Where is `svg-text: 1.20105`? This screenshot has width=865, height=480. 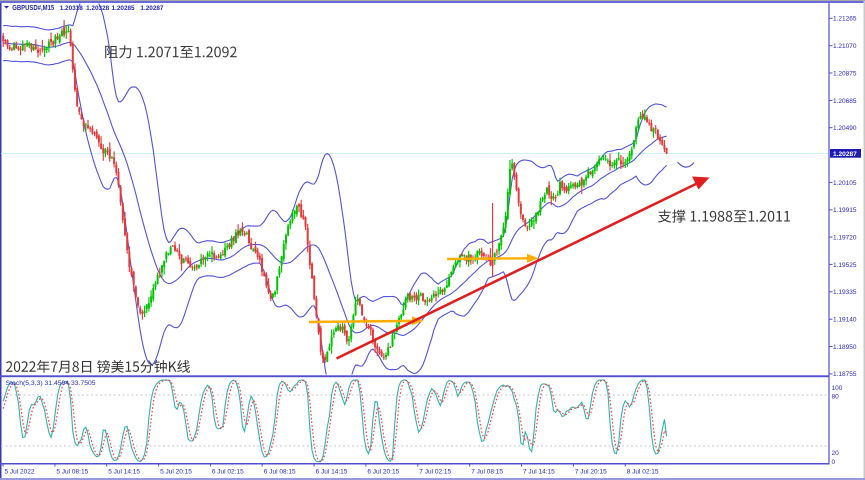
svg-text: 1.20105 is located at coordinates (845, 183).